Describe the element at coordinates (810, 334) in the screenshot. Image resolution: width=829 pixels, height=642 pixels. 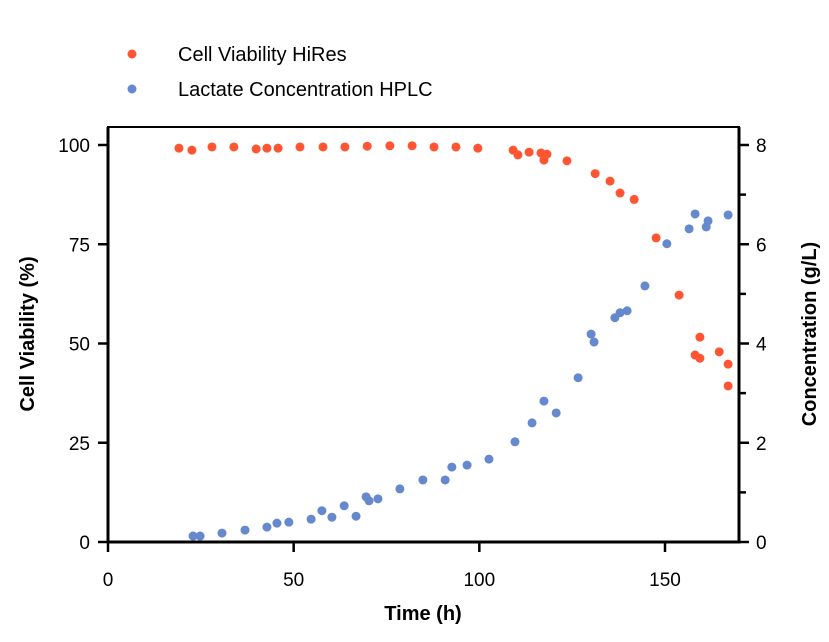
I see `y2-axis-label: Concentration (g/L)` at that location.